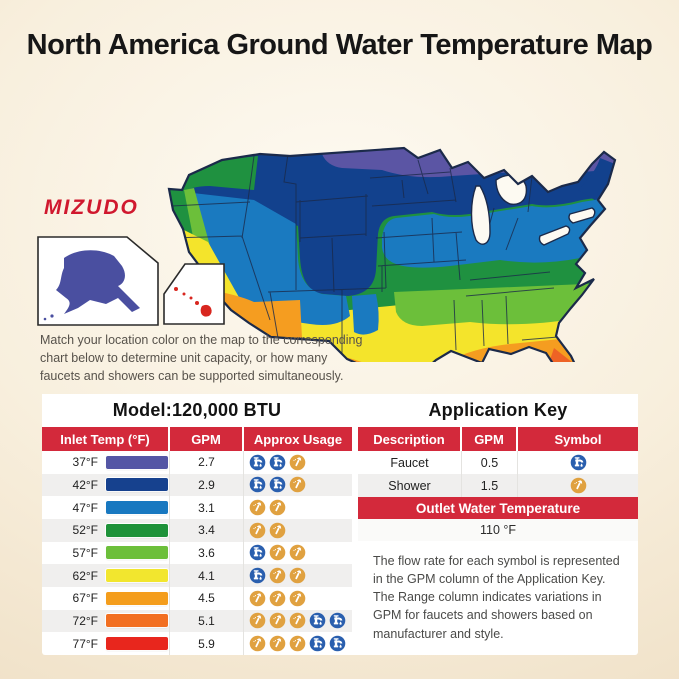 This screenshot has width=679, height=679. I want to click on header-gpm: GPM, so click(207, 439).